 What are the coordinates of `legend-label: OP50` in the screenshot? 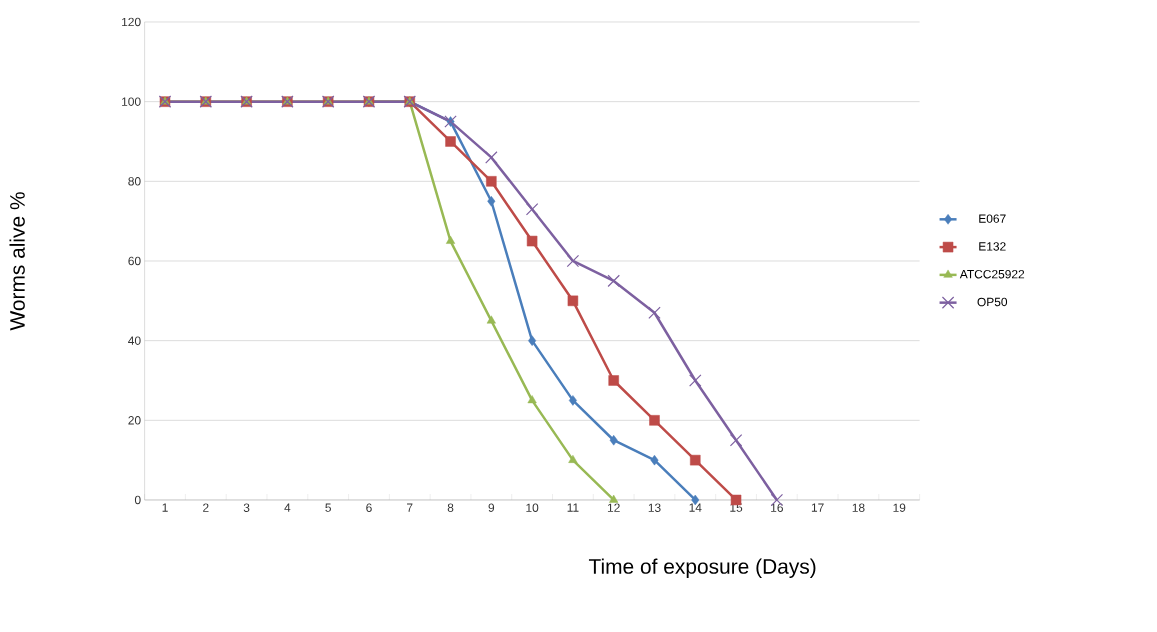 It's located at (992, 302).